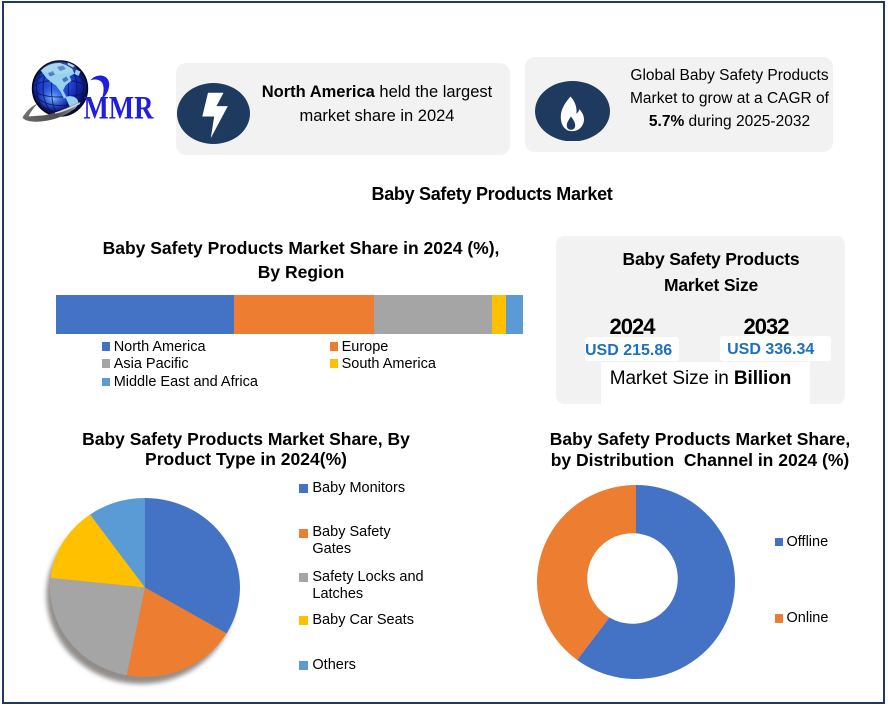 Image resolution: width=888 pixels, height=707 pixels. What do you see at coordinates (119, 109) in the screenshot?
I see `svg-text: MMR` at bounding box center [119, 109].